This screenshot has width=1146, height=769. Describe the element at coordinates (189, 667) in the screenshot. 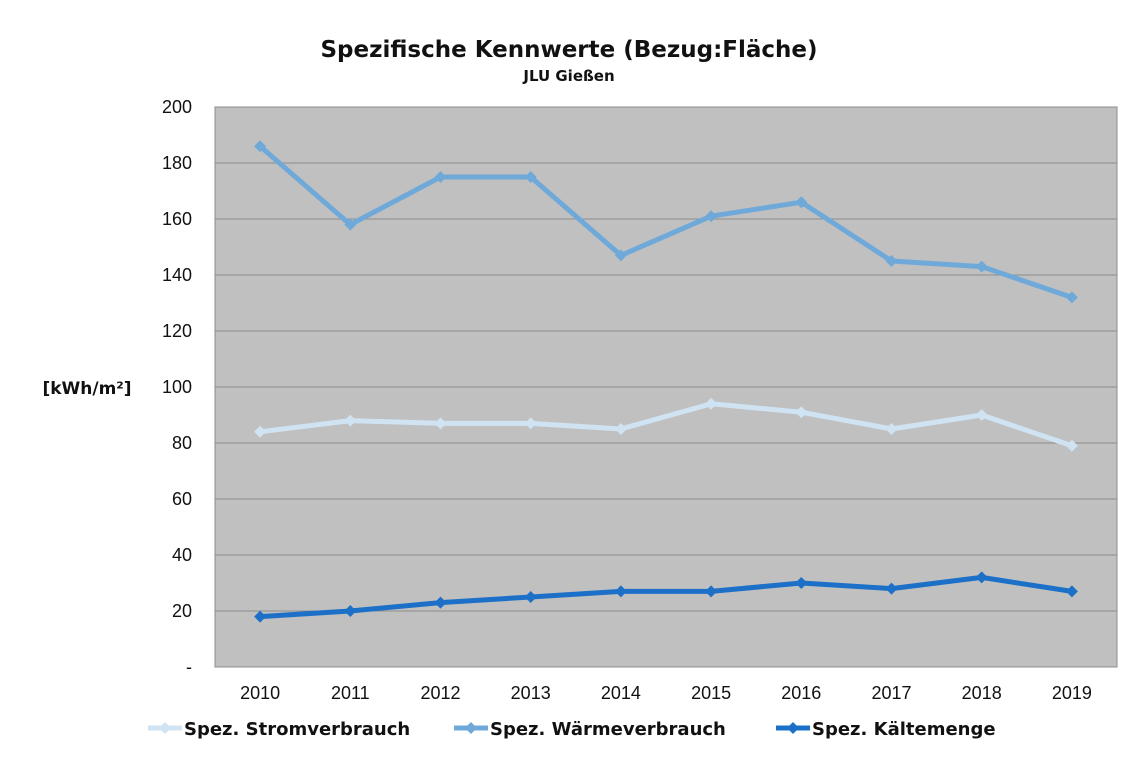

I see `y-tick-label: -` at that location.